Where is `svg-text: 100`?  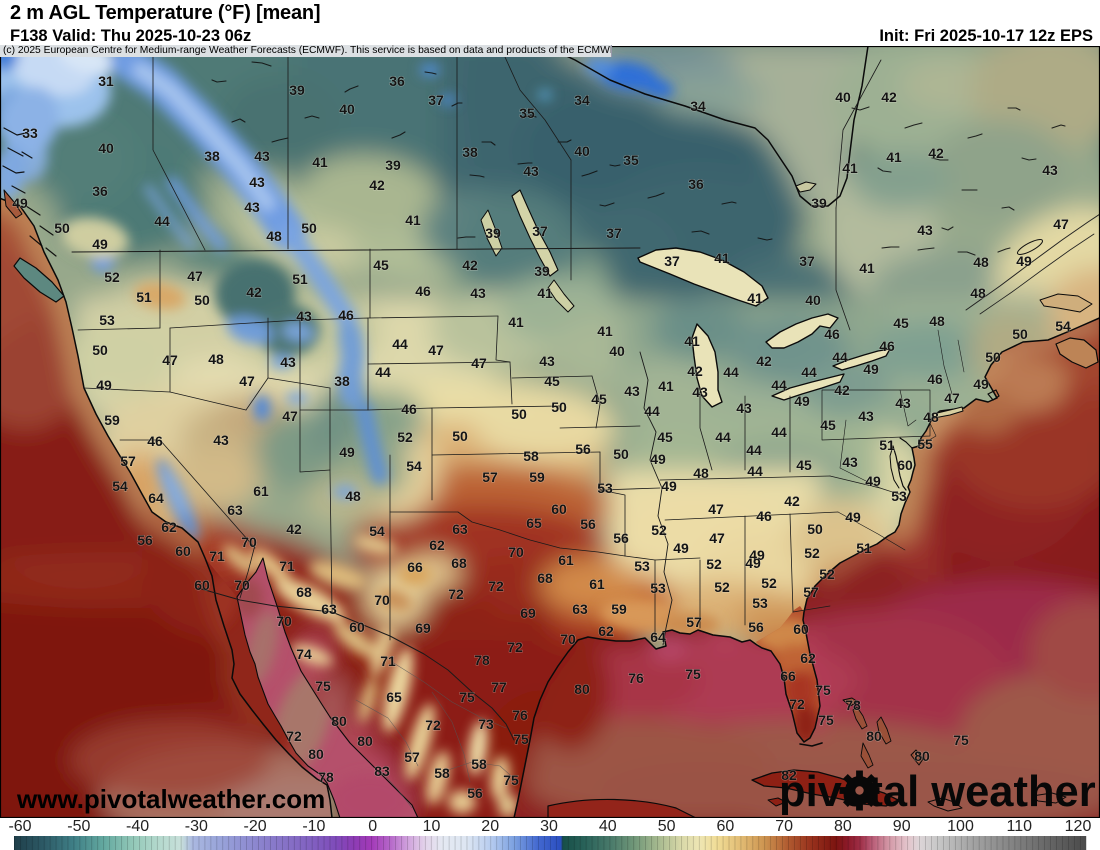
svg-text: 100 is located at coordinates (960, 826).